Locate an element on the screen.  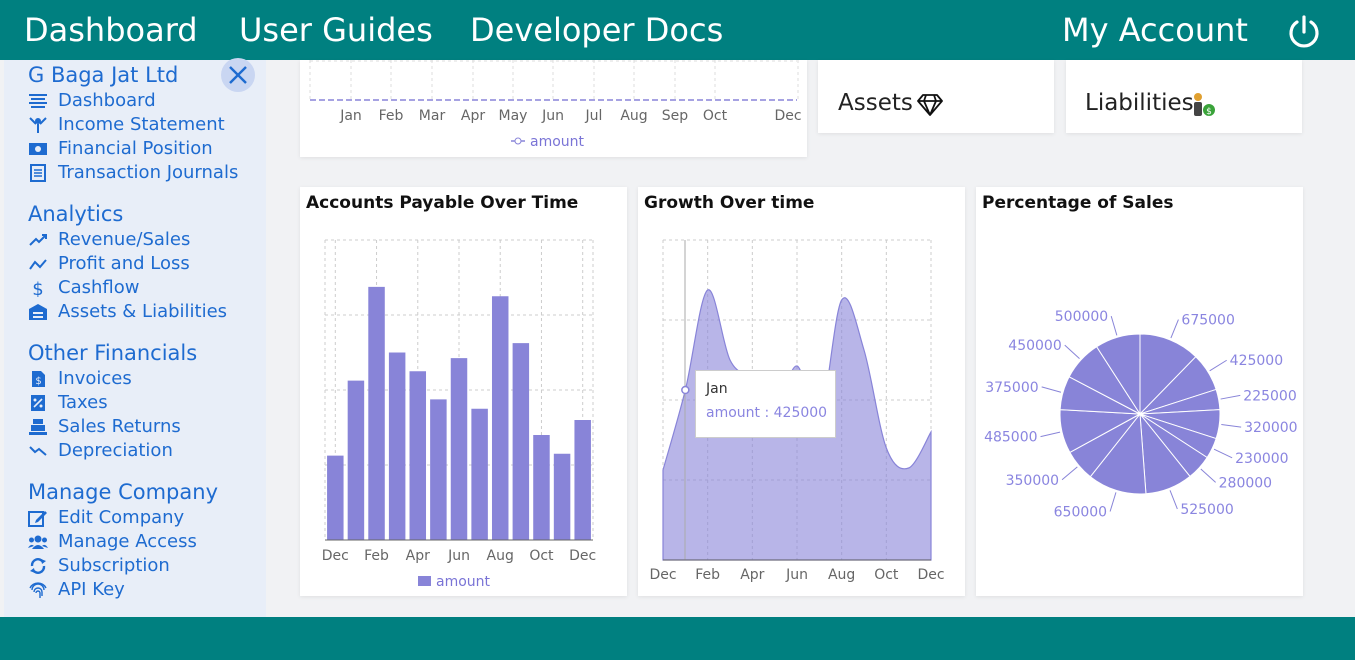
sidebar-item-cashflow: $ Cashflow is located at coordinates (143, 288).